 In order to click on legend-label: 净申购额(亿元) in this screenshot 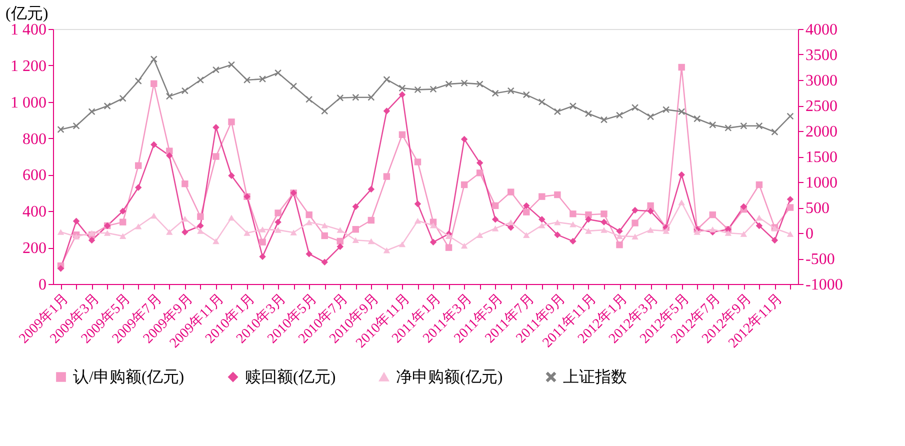, I will do `click(449, 377)`.